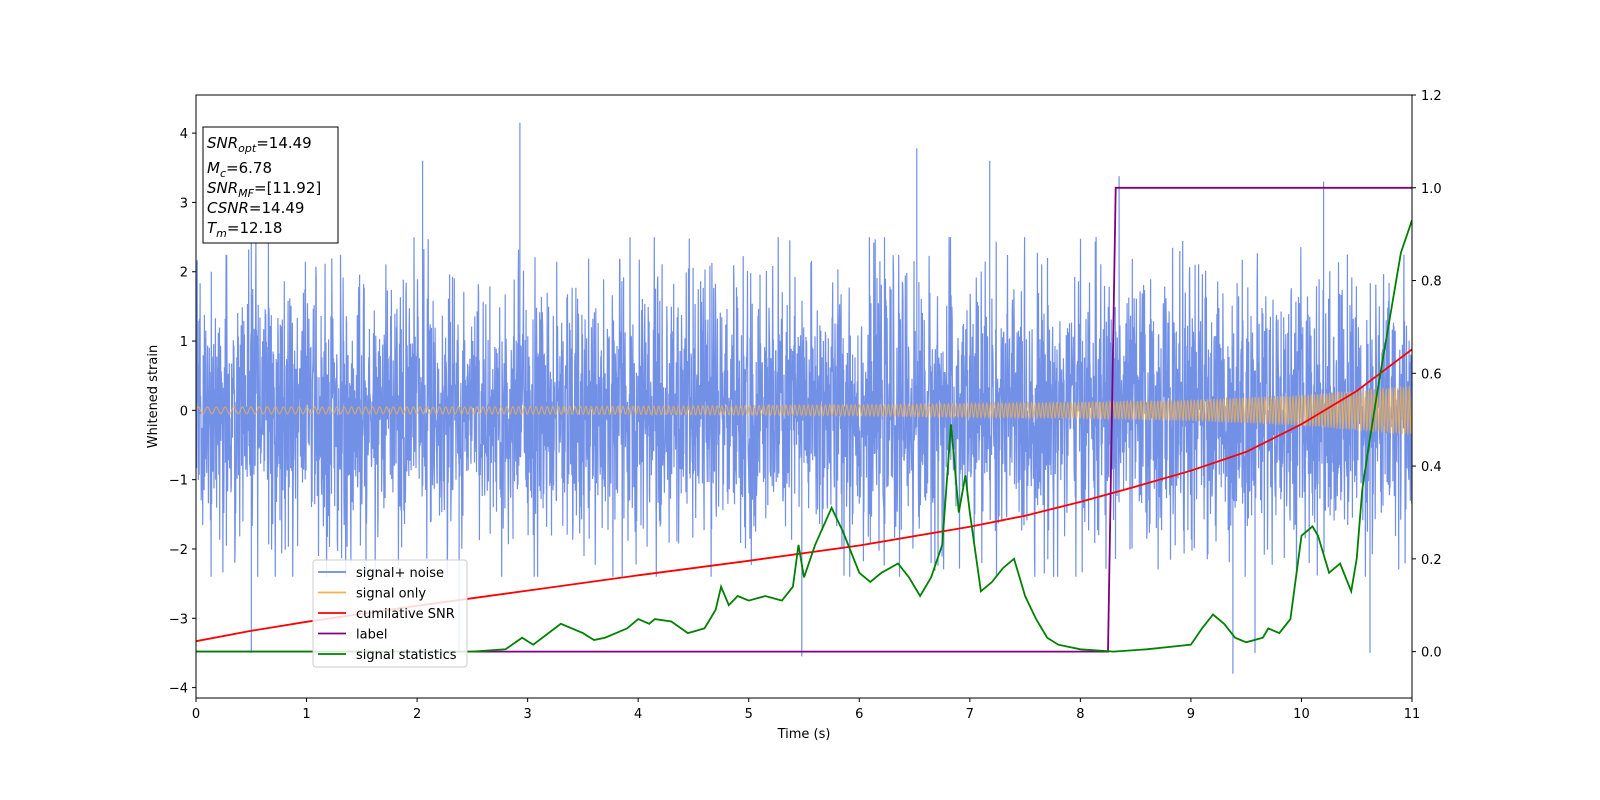 This screenshot has width=1600, height=800. What do you see at coordinates (804, 410) in the screenshot?
I see `series-signal-only` at bounding box center [804, 410].